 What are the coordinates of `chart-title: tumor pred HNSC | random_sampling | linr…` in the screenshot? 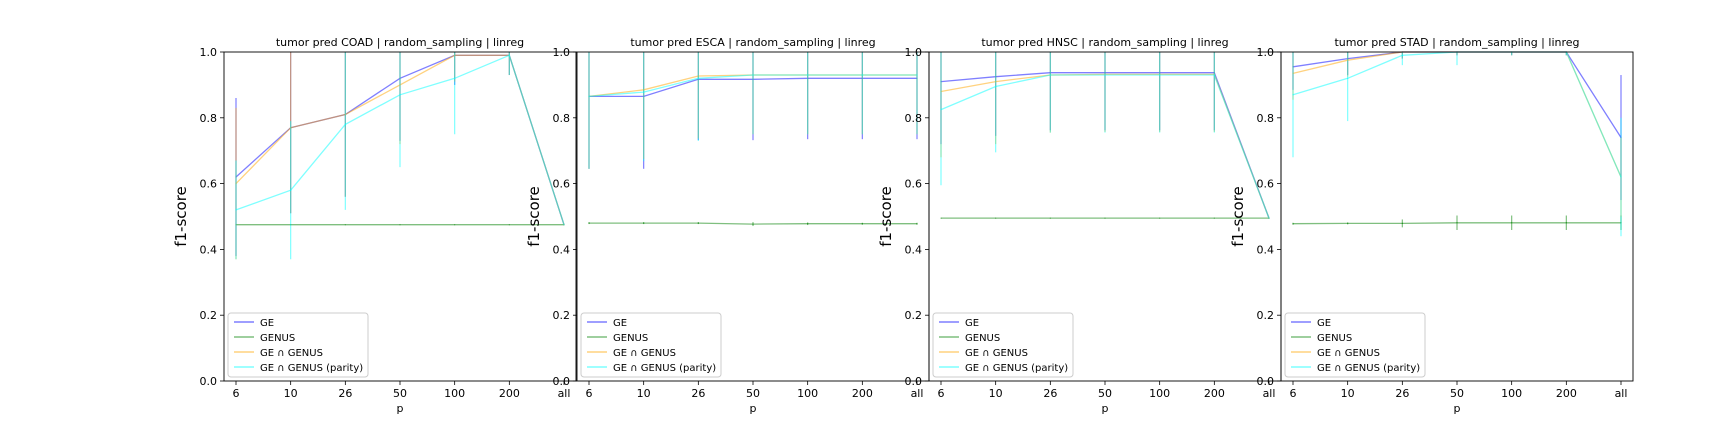 It's located at (1104, 42).